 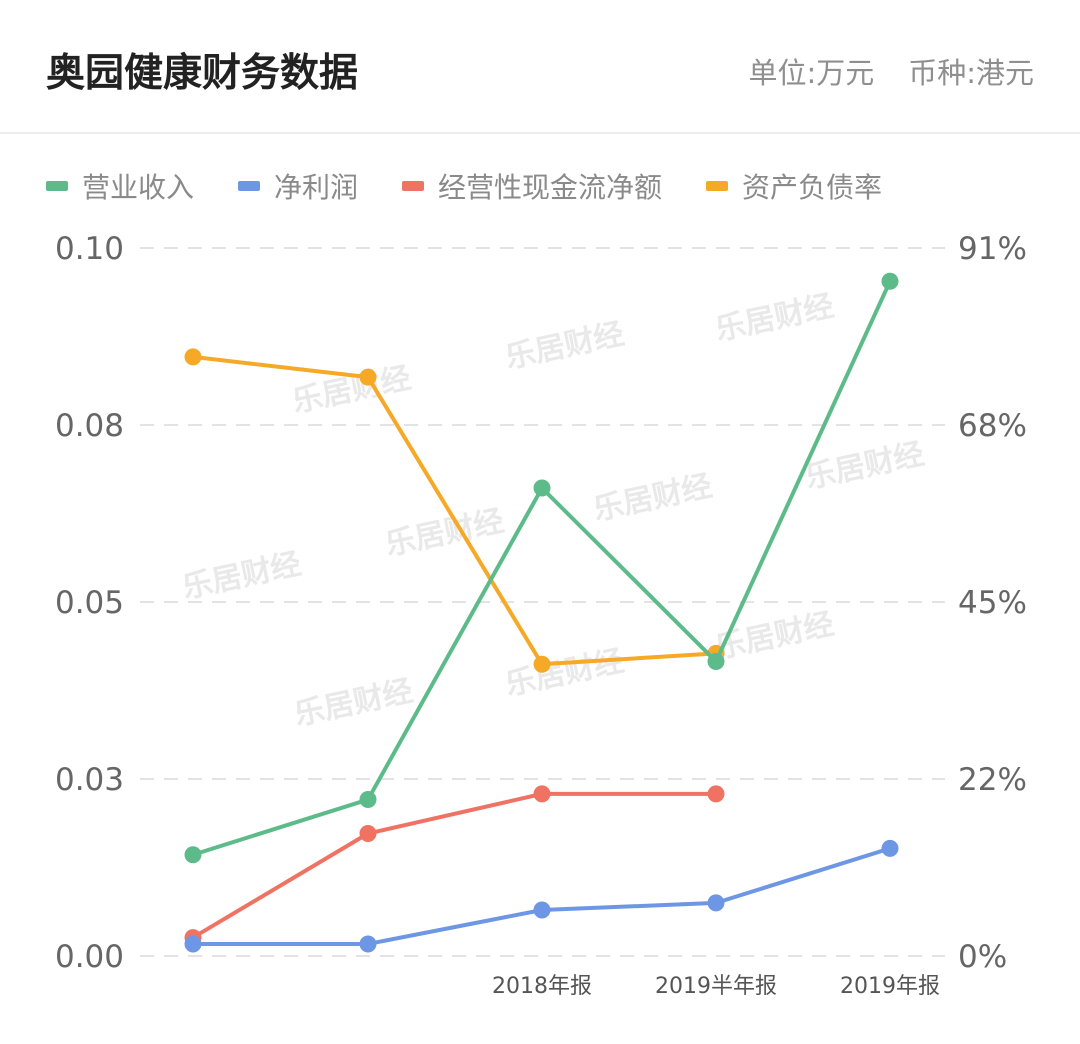 What do you see at coordinates (89, 603) in the screenshot?
I see `left-axis-tick-label: 0.05` at bounding box center [89, 603].